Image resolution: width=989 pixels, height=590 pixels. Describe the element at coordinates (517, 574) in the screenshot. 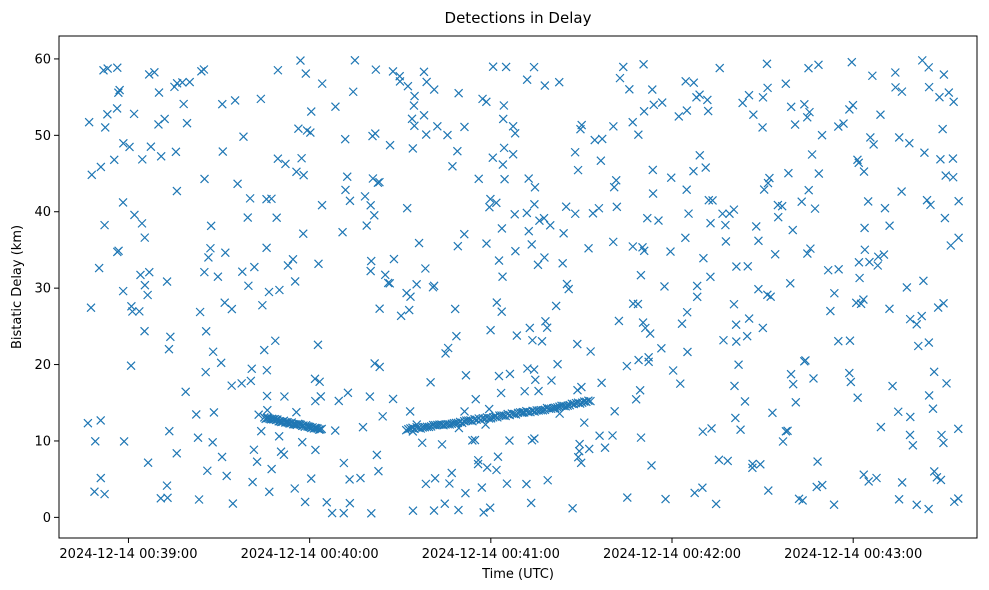

I see `x-axis-label: Time (UTC)` at that location.